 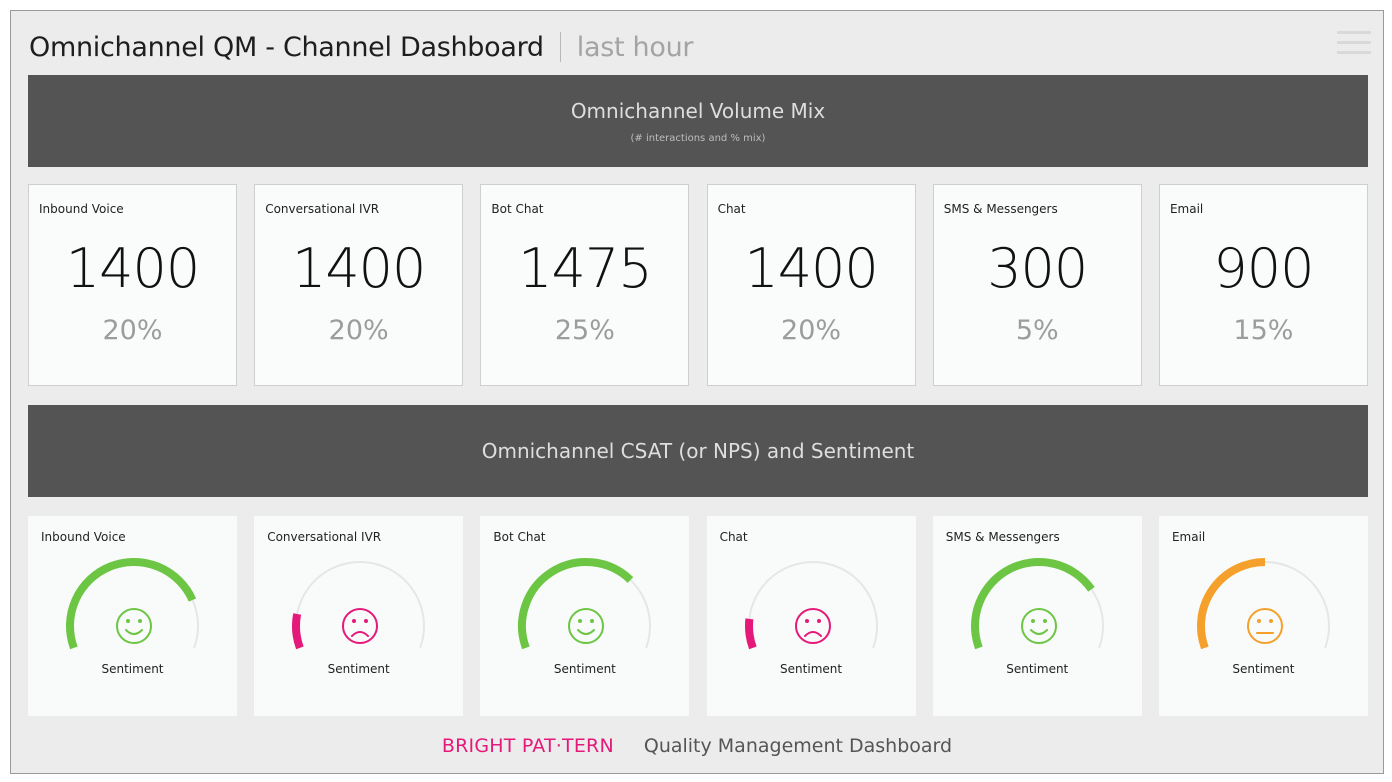 I want to click on sentiment-card-bot-chat: Bot Chat Sentiment, so click(x=585, y=616).